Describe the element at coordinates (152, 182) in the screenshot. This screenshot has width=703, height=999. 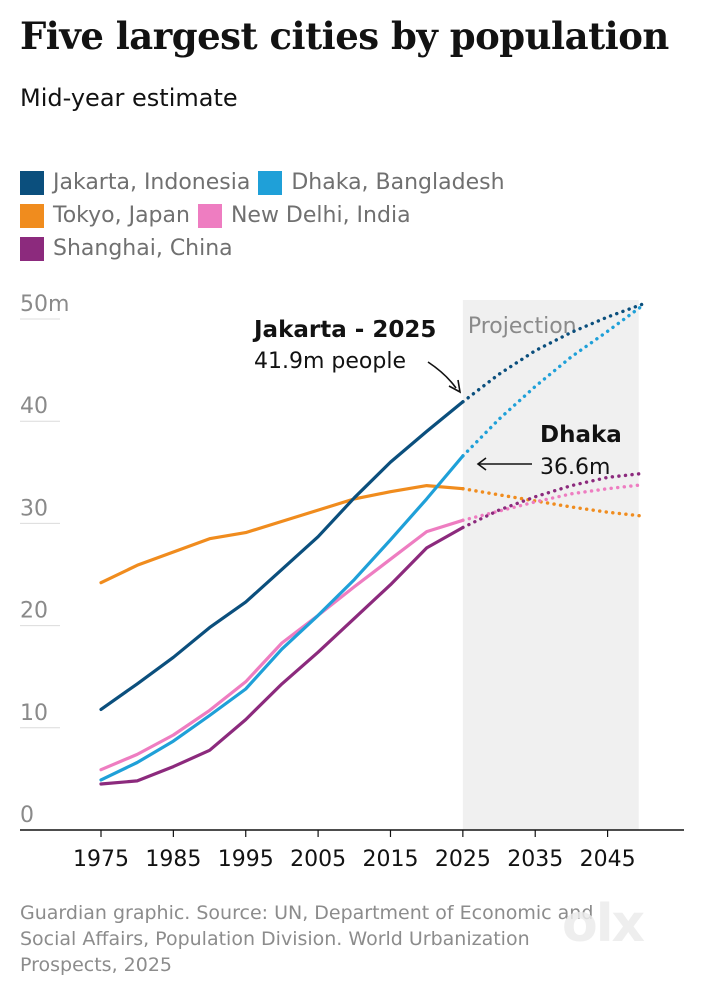
I see `legend-label-jakarta: Jakarta, Indonesia` at that location.